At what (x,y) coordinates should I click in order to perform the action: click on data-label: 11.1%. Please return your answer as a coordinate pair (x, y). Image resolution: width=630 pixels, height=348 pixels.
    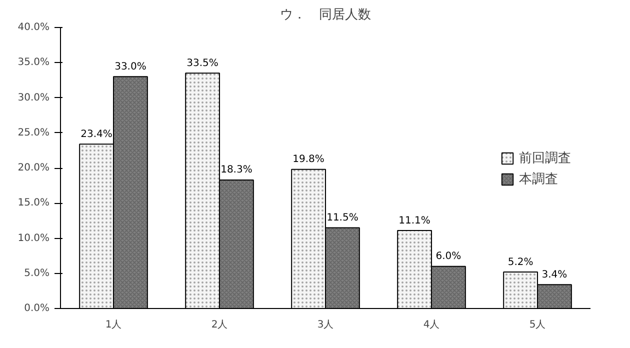
    Looking at the image, I should click on (414, 220).